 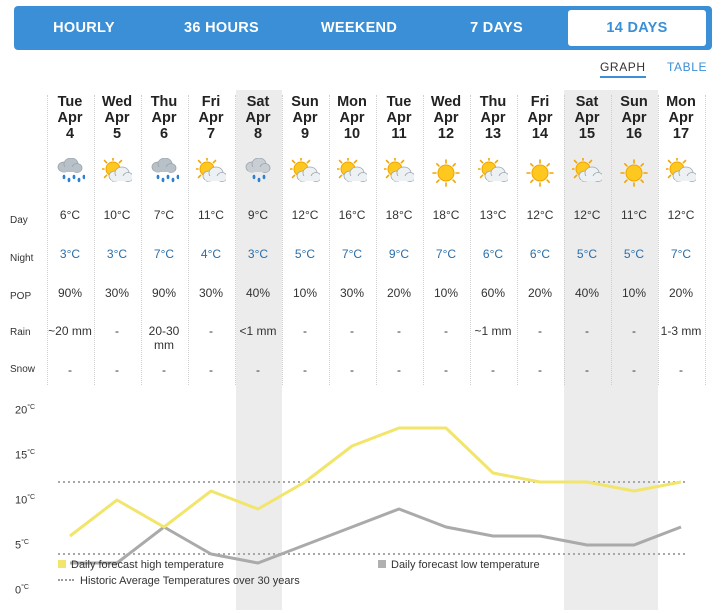 What do you see at coordinates (70, 134) in the screenshot?
I see `day-header-date: 4` at bounding box center [70, 134].